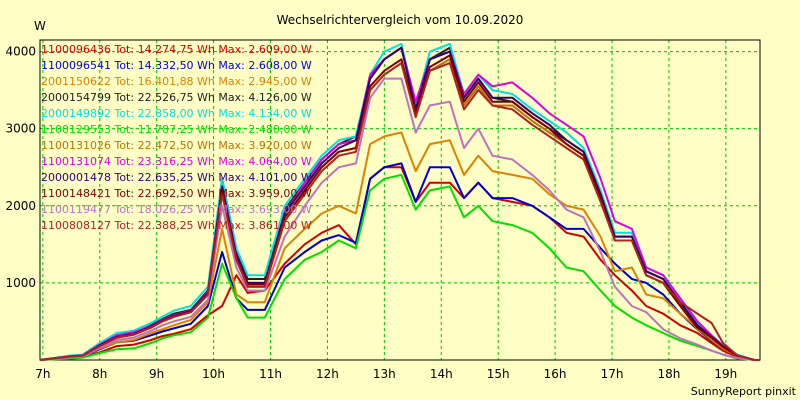 This screenshot has height=400, width=800. Describe the element at coordinates (20, 52) in the screenshot. I see `y-tick-label: 4000` at that location.